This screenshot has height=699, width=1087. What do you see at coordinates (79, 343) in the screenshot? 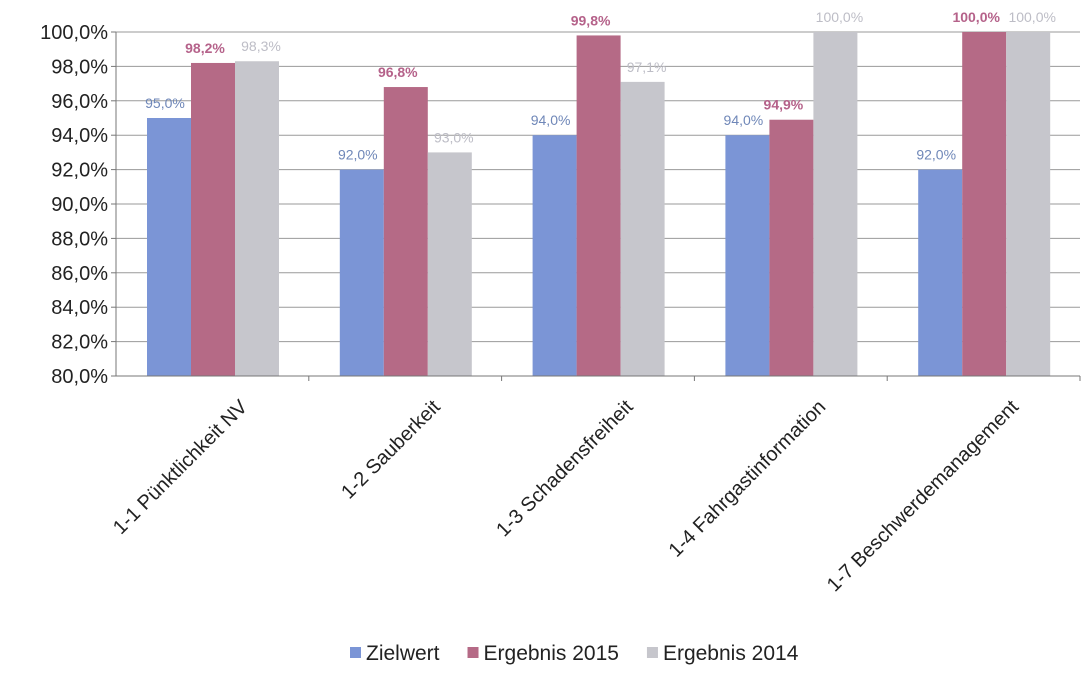
I see `y-tick-label: 82,0%` at bounding box center [79, 343].